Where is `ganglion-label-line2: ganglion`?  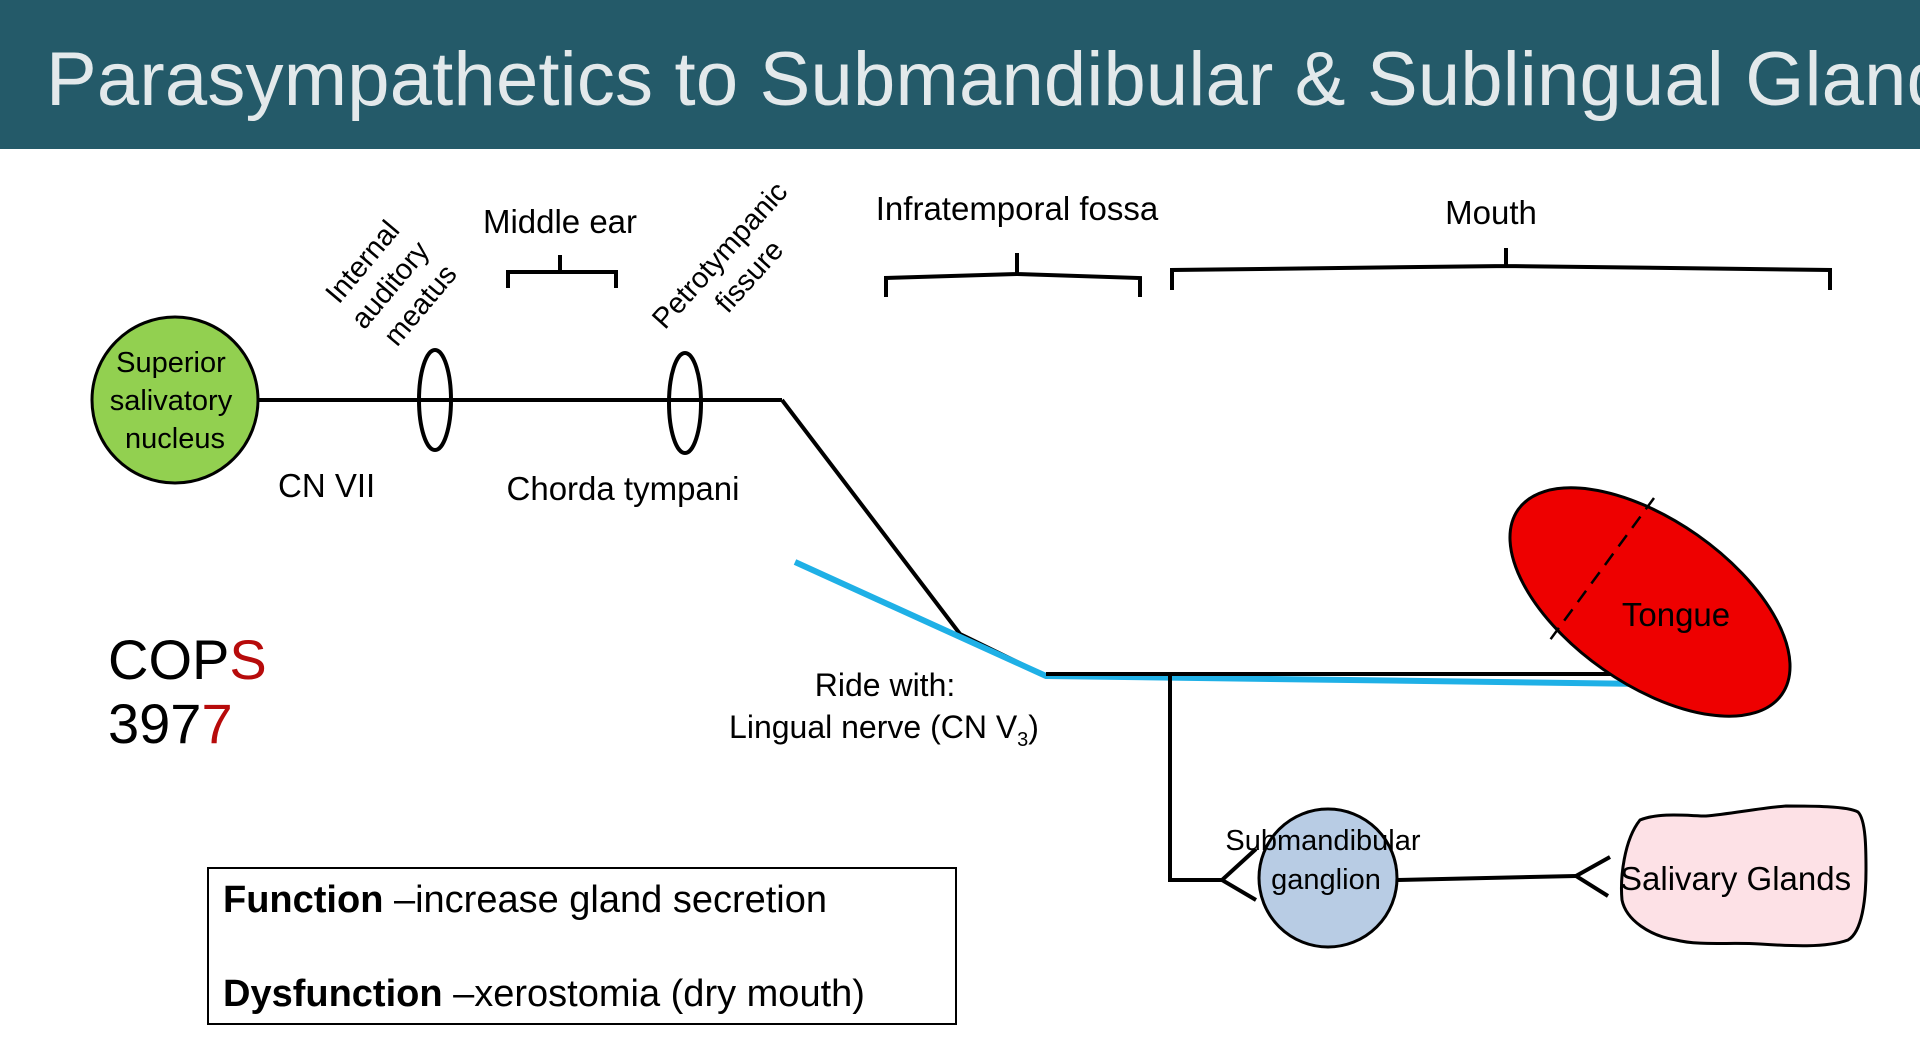 ganglion-label-line2: ganglion is located at coordinates (1326, 880).